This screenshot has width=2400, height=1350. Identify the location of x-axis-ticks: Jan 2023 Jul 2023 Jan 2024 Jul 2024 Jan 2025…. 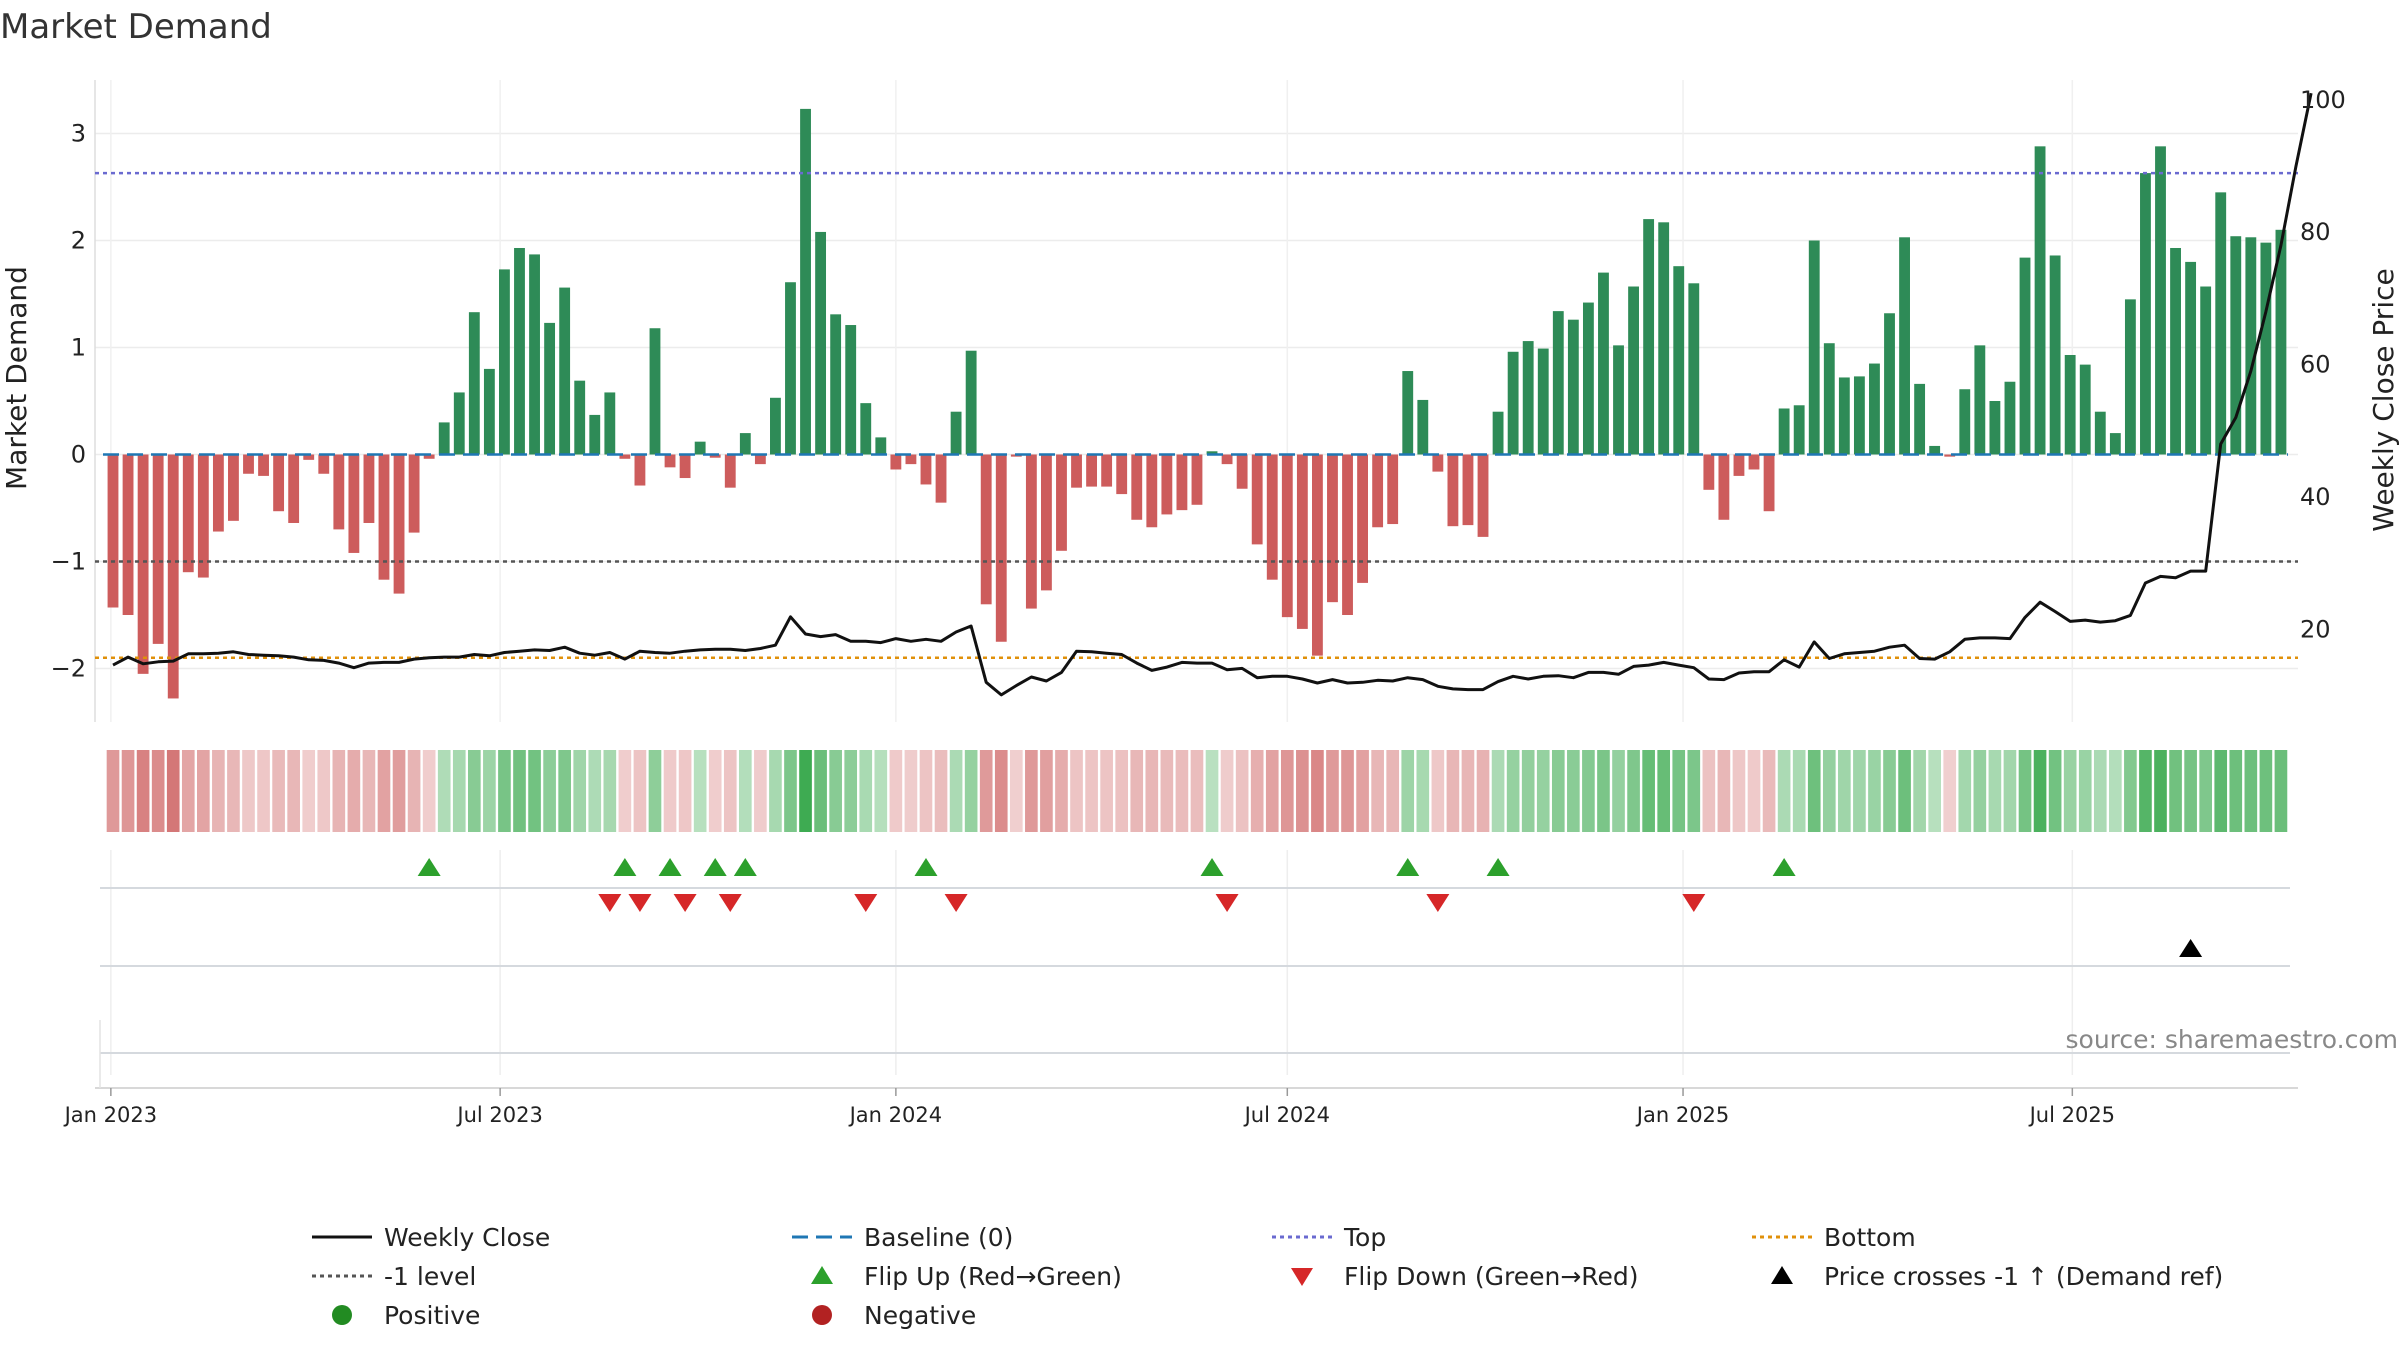
(1089, 1107).